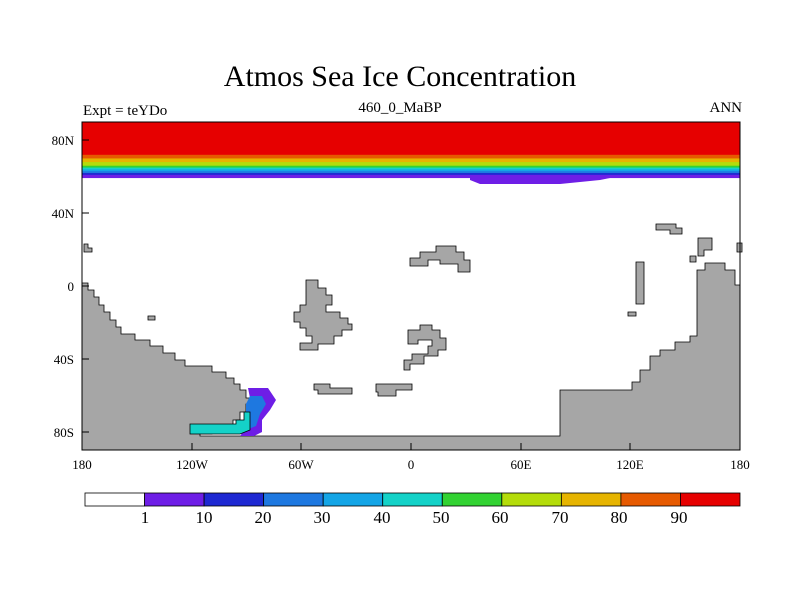 This screenshot has height=600, width=800. What do you see at coordinates (301, 464) in the screenshot?
I see `x-tick-60w: 60W` at bounding box center [301, 464].